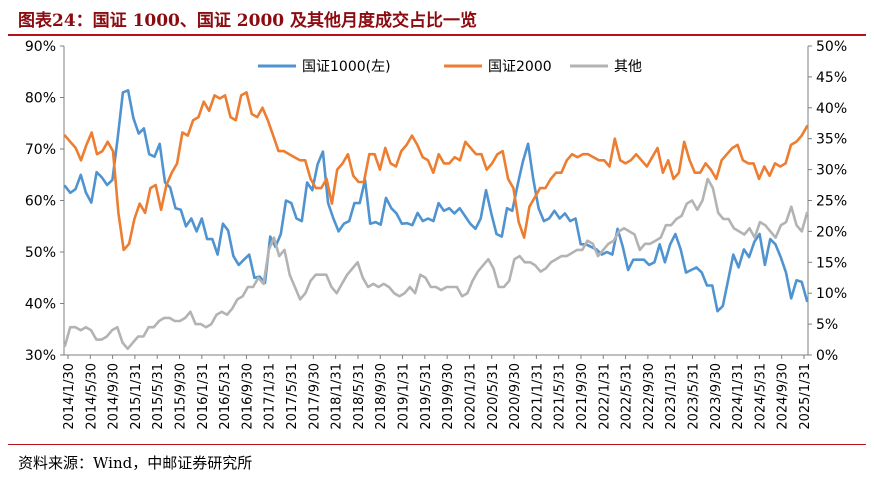  I want to click on x-tick-label: 2022/9/30, so click(649, 396).